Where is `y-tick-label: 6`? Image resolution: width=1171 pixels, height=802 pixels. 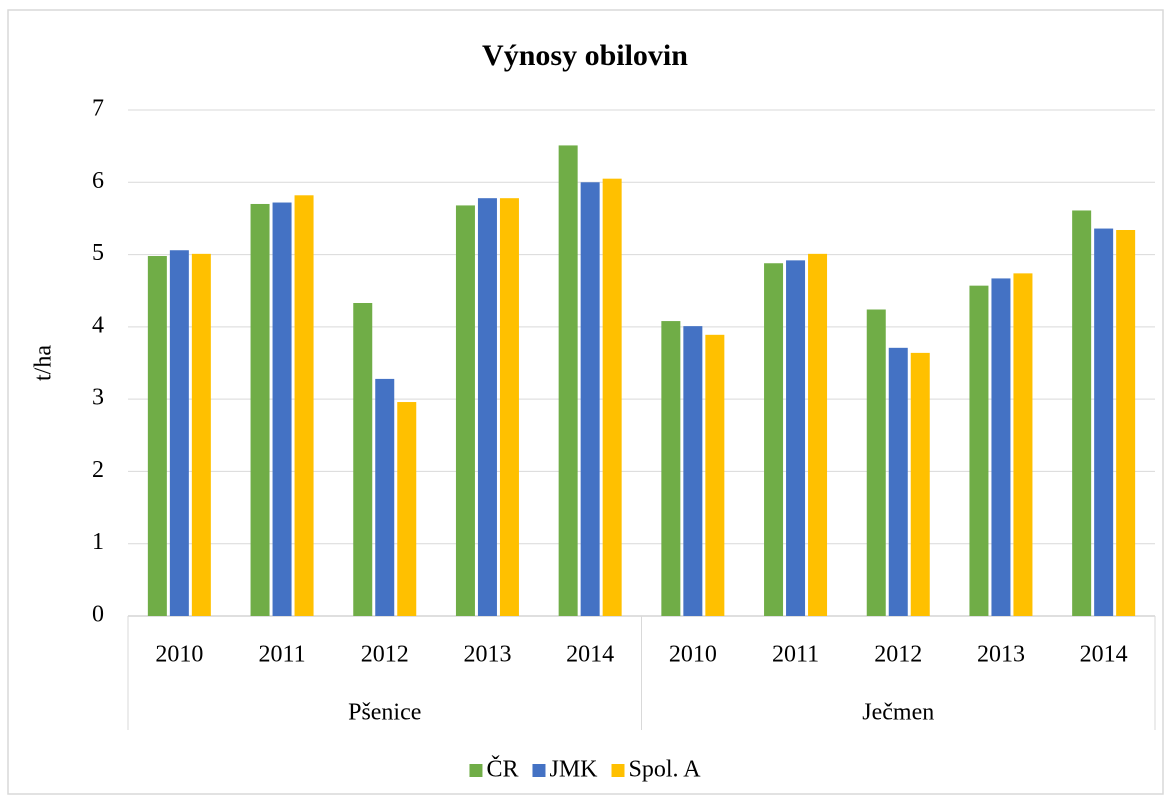
y-tick-label: 6 is located at coordinates (98, 181).